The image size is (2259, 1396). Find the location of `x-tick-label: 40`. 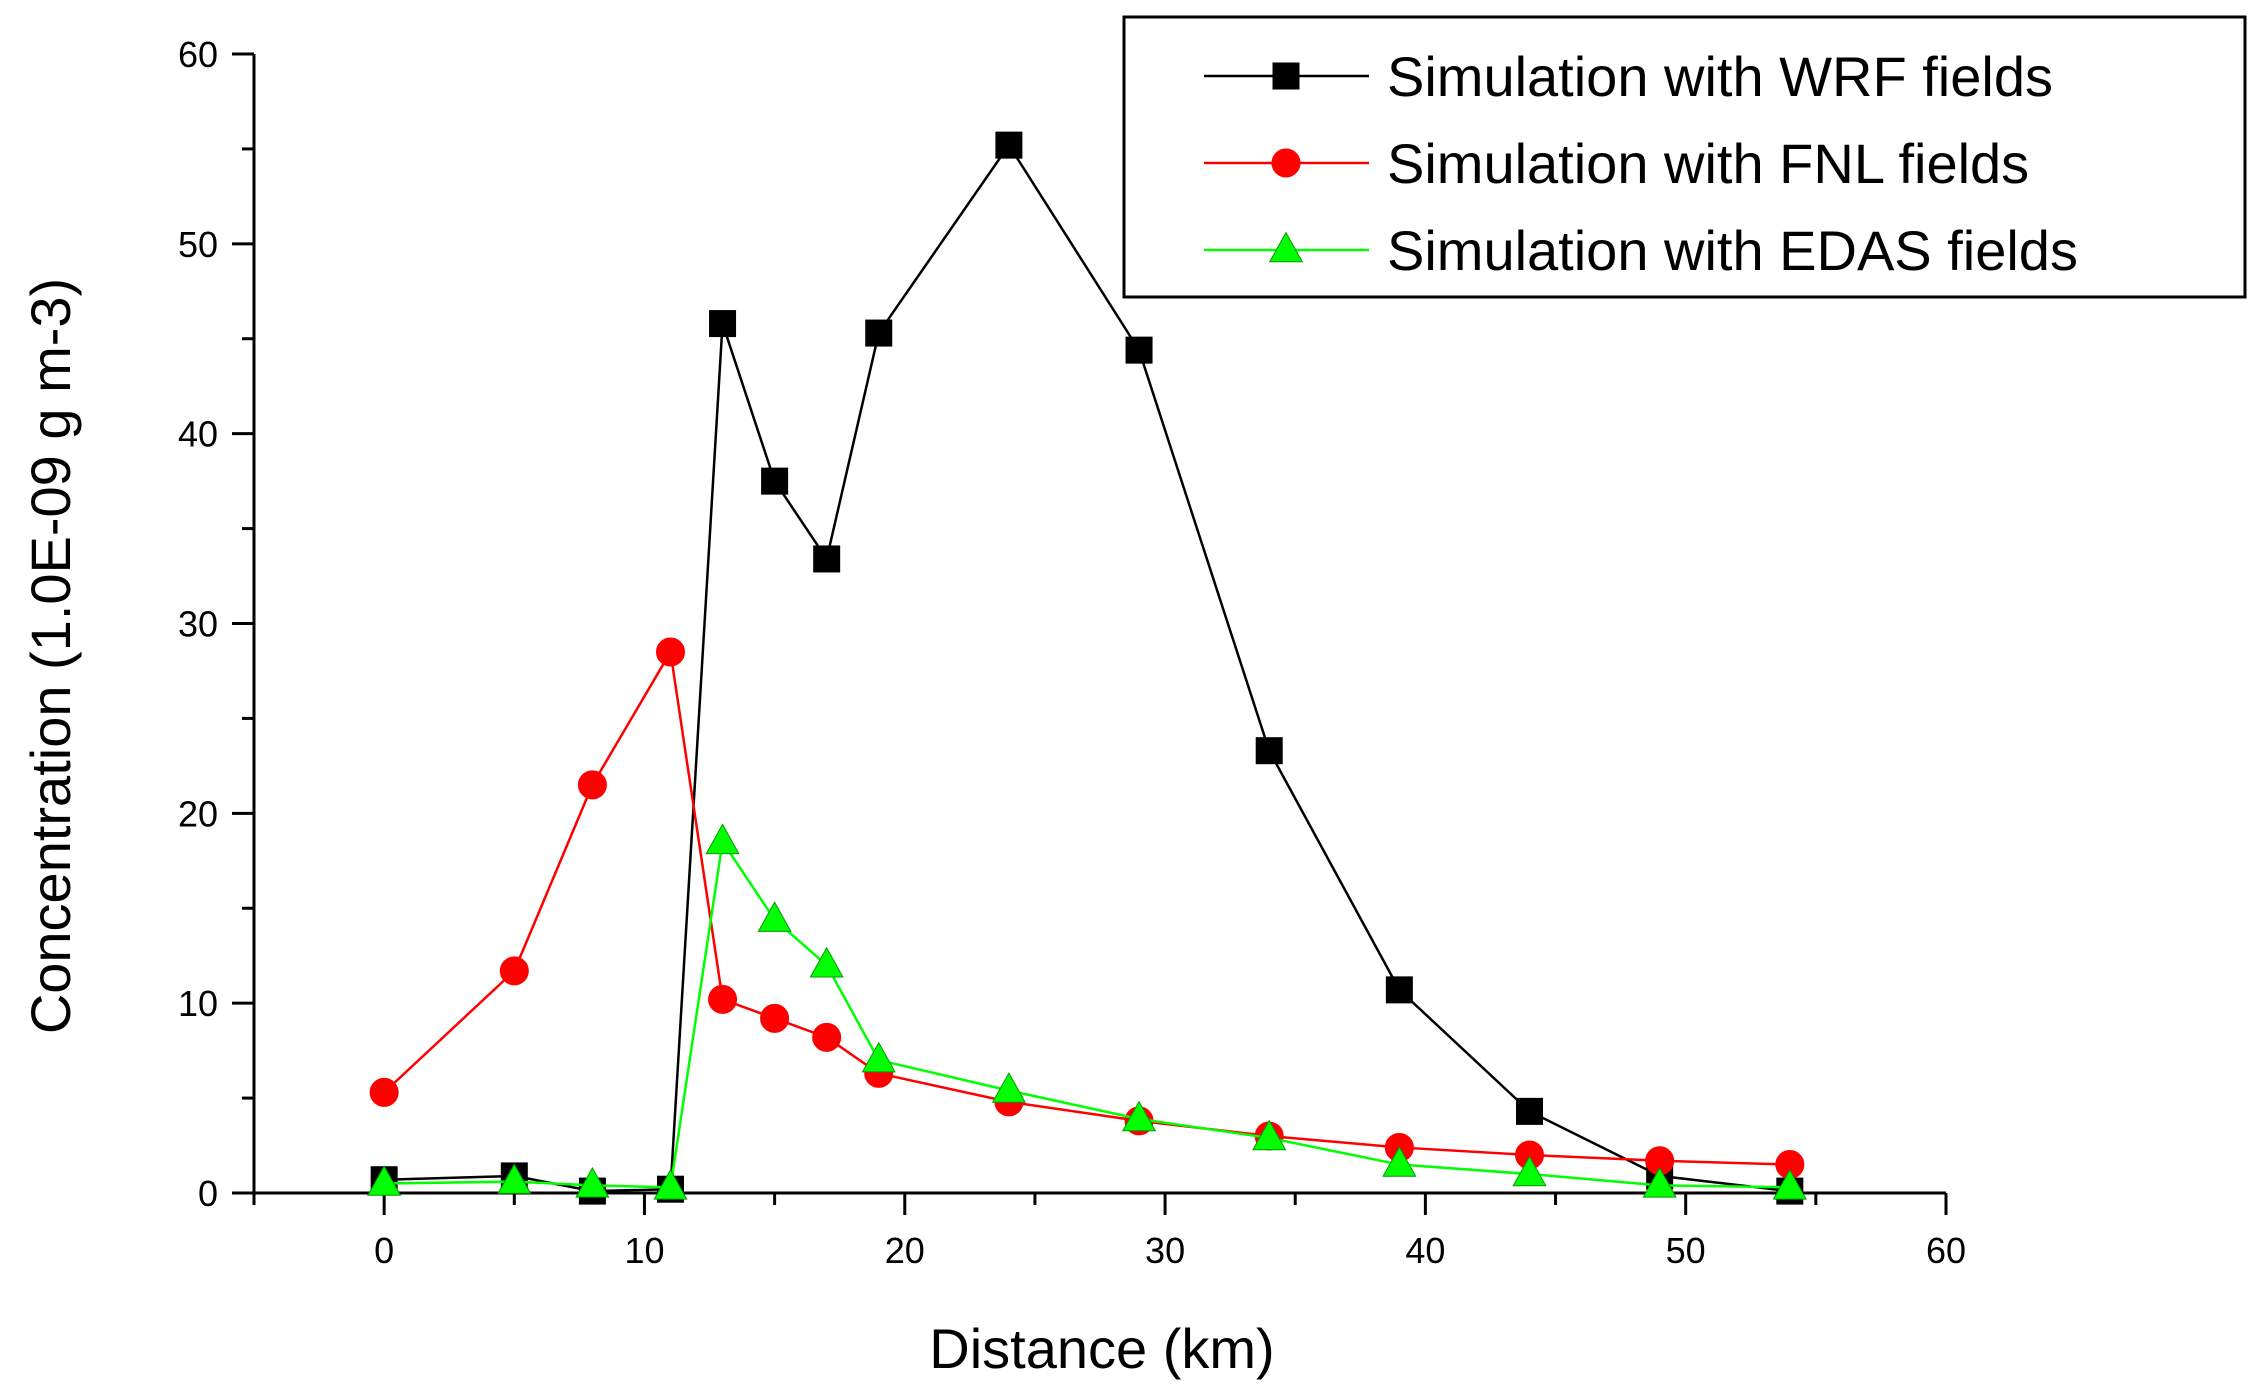

x-tick-label: 40 is located at coordinates (1425, 1250).